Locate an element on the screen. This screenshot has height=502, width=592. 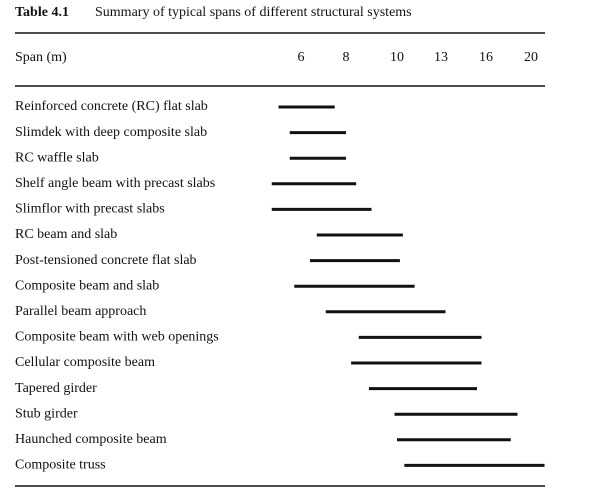
x-tick-label: 20 is located at coordinates (531, 57).